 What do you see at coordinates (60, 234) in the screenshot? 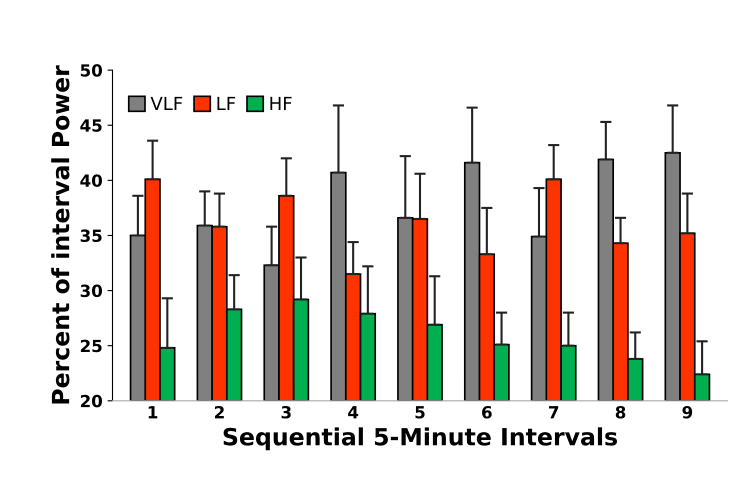
I see `y-axis-title: Percent of interval Power` at bounding box center [60, 234].